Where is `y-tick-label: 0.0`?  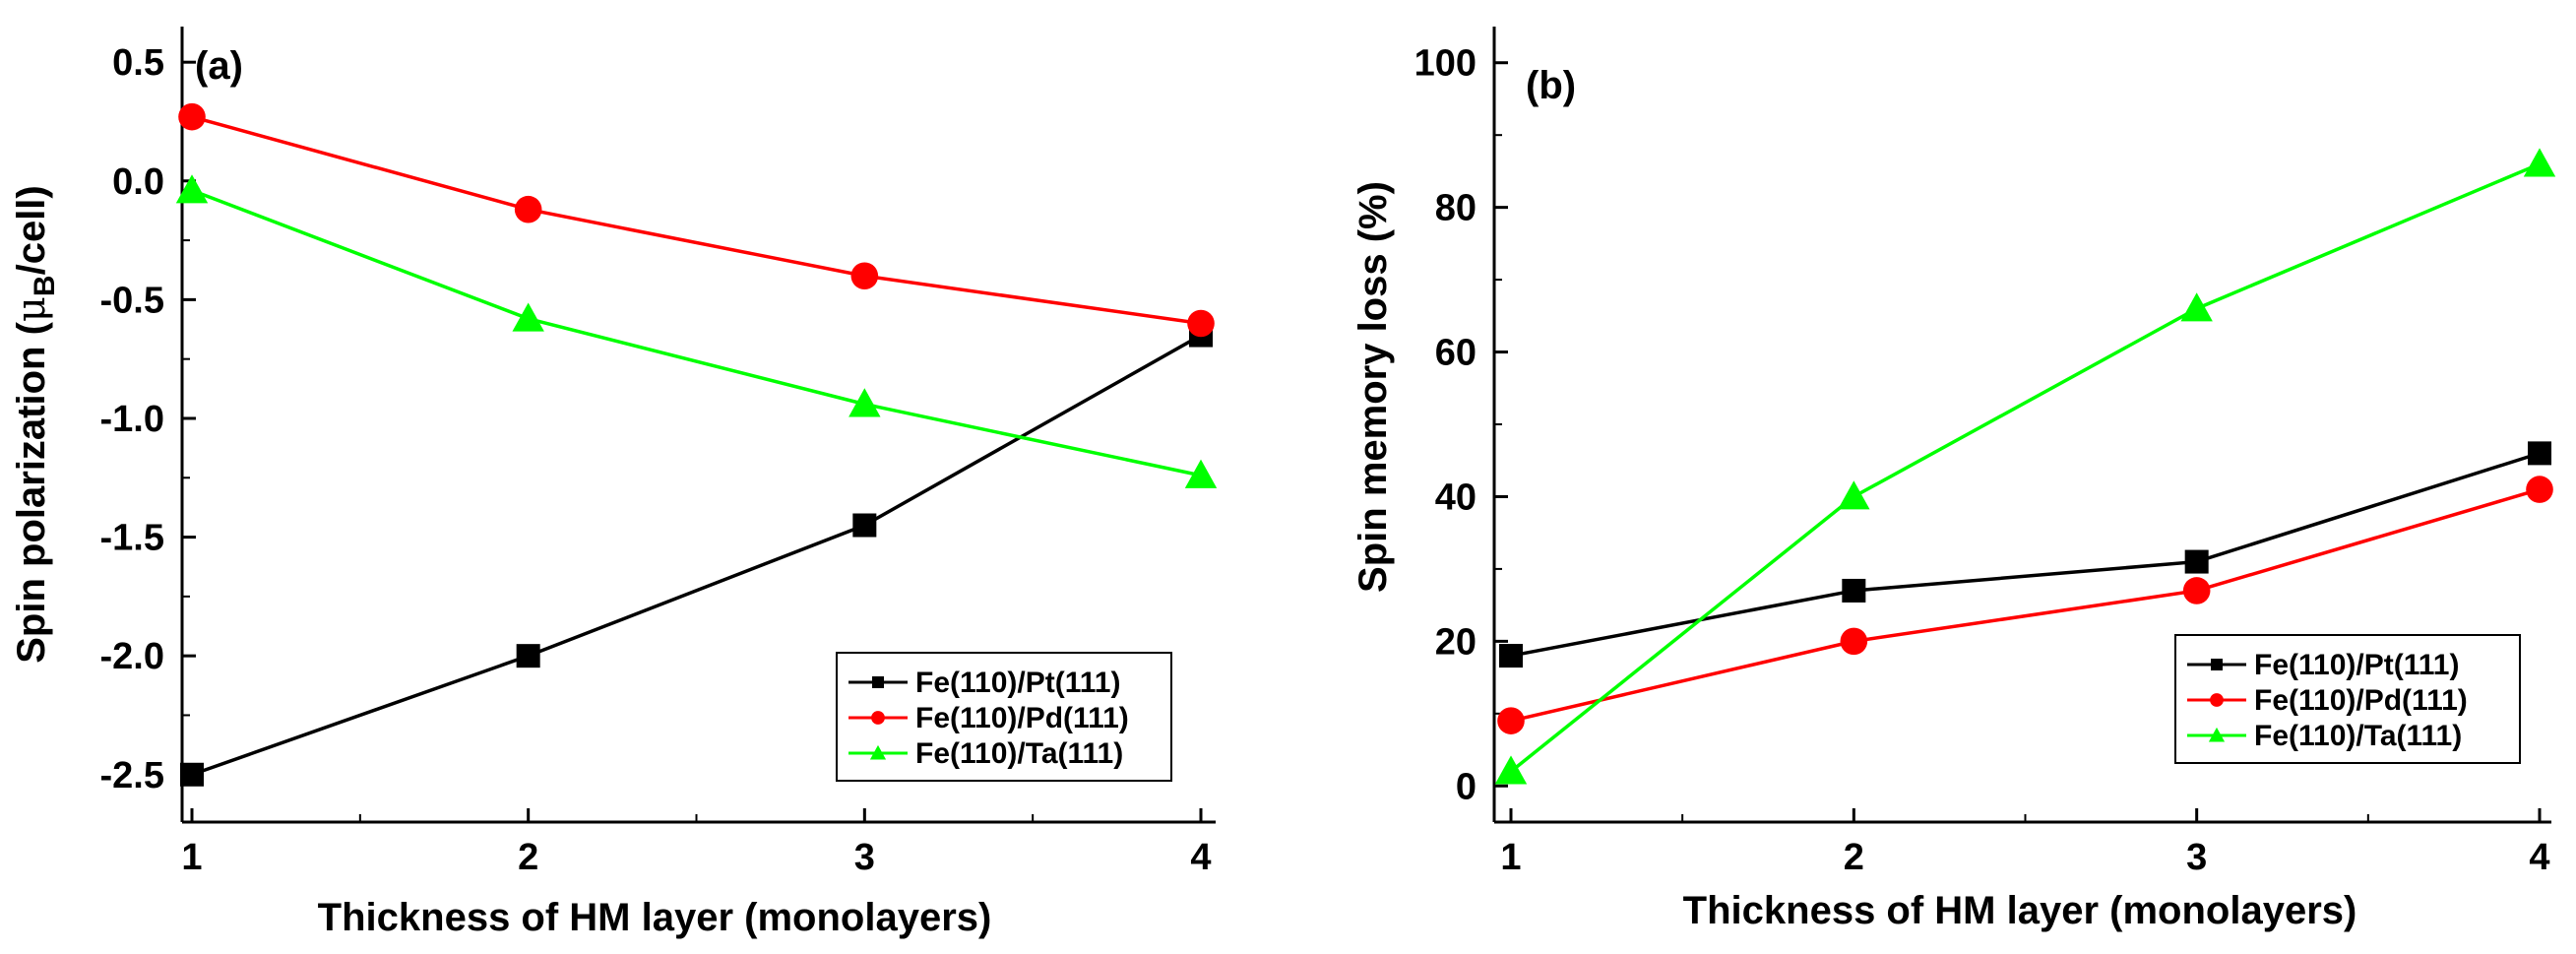
y-tick-label: 0.0 is located at coordinates (138, 182).